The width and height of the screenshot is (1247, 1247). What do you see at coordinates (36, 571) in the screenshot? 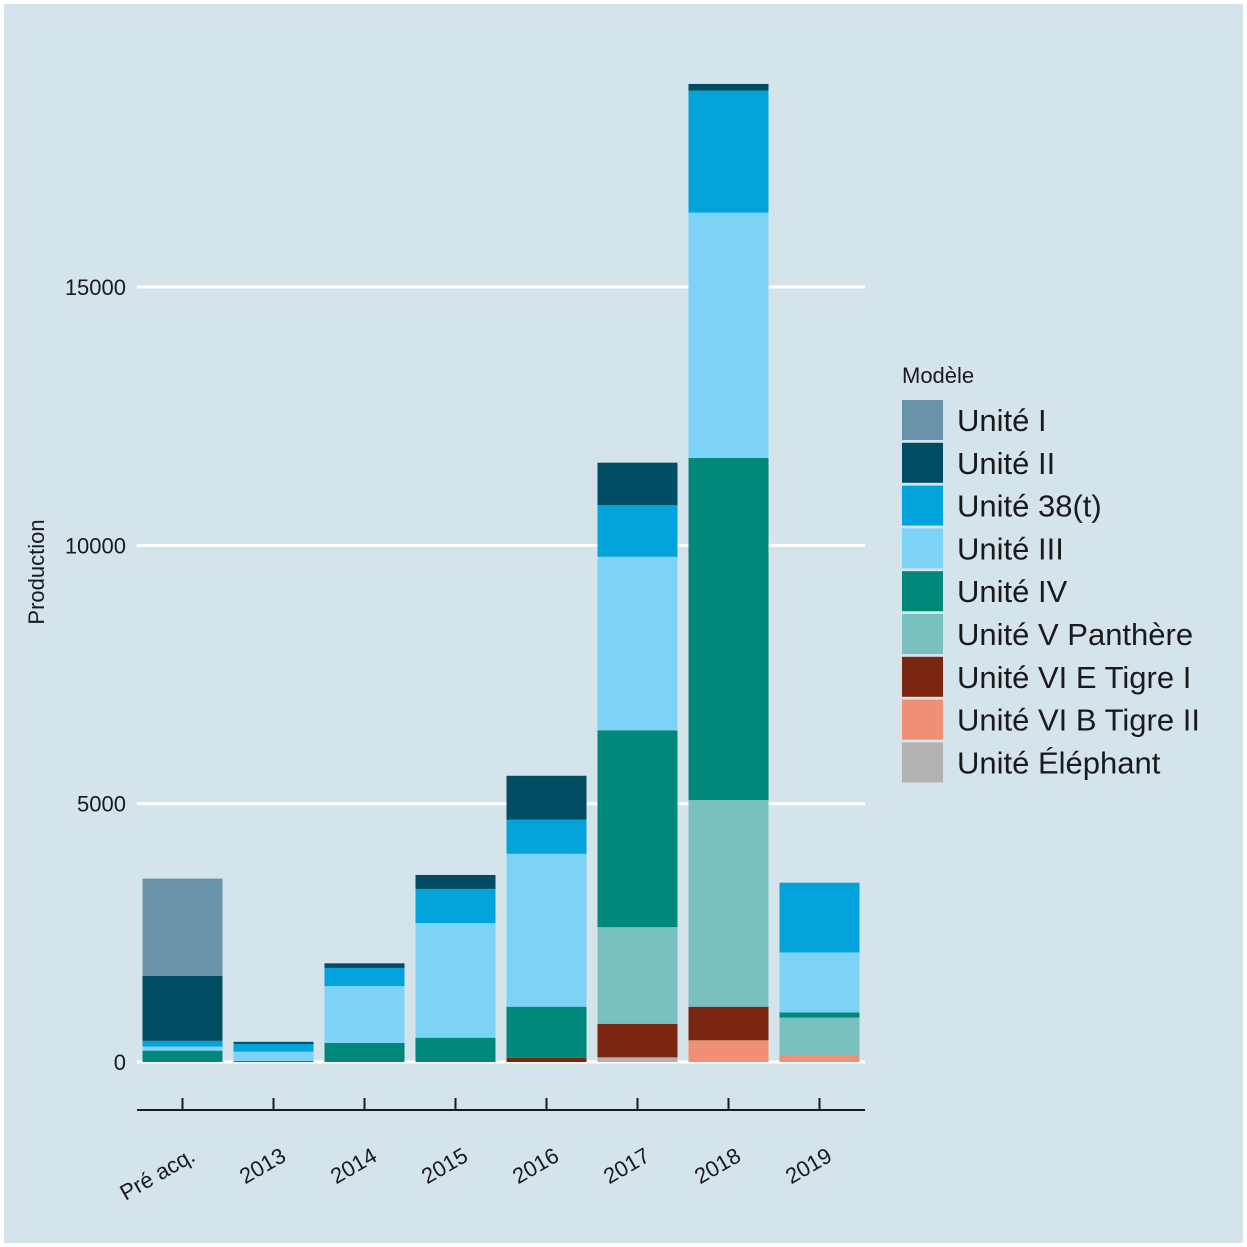
I see `y-axis-title: Production` at bounding box center [36, 571].